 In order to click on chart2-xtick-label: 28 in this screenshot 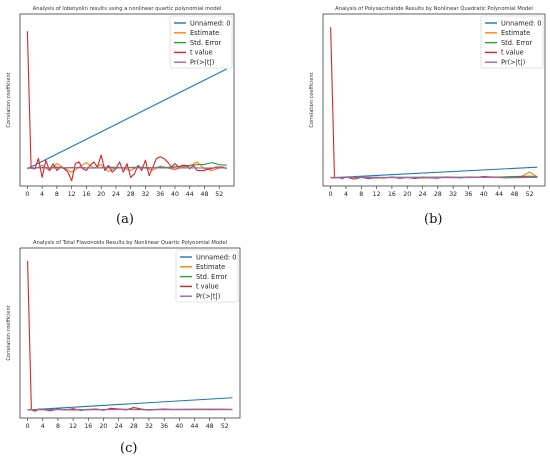, I will do `click(134, 426)`.